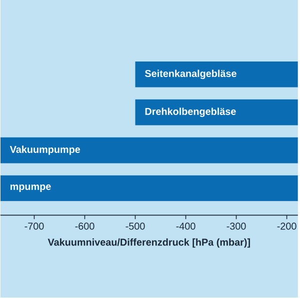 This screenshot has height=298, width=300. I want to click on x-tick-label: -200, so click(286, 226).